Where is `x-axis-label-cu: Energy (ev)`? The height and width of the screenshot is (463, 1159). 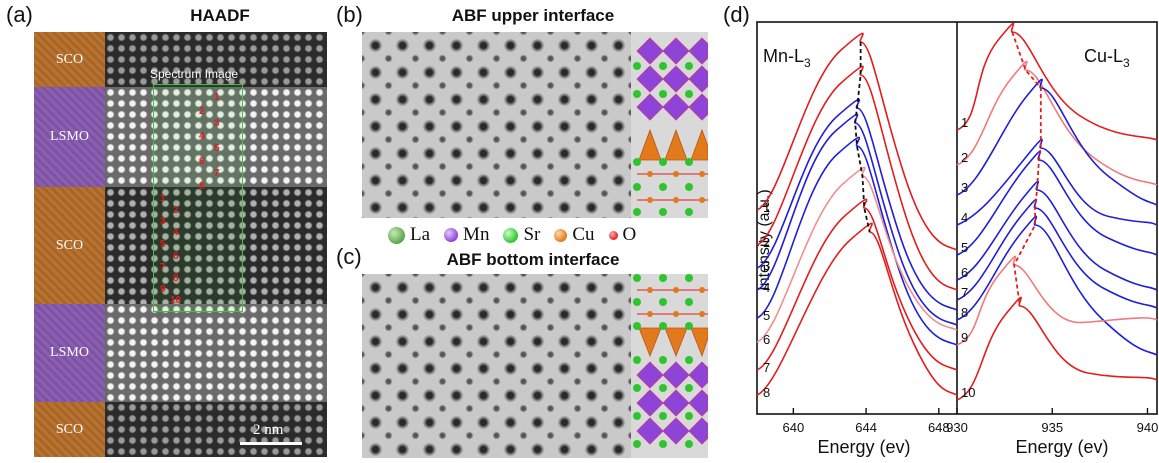
x-axis-label-cu: Energy (ev) is located at coordinates (1061, 447).